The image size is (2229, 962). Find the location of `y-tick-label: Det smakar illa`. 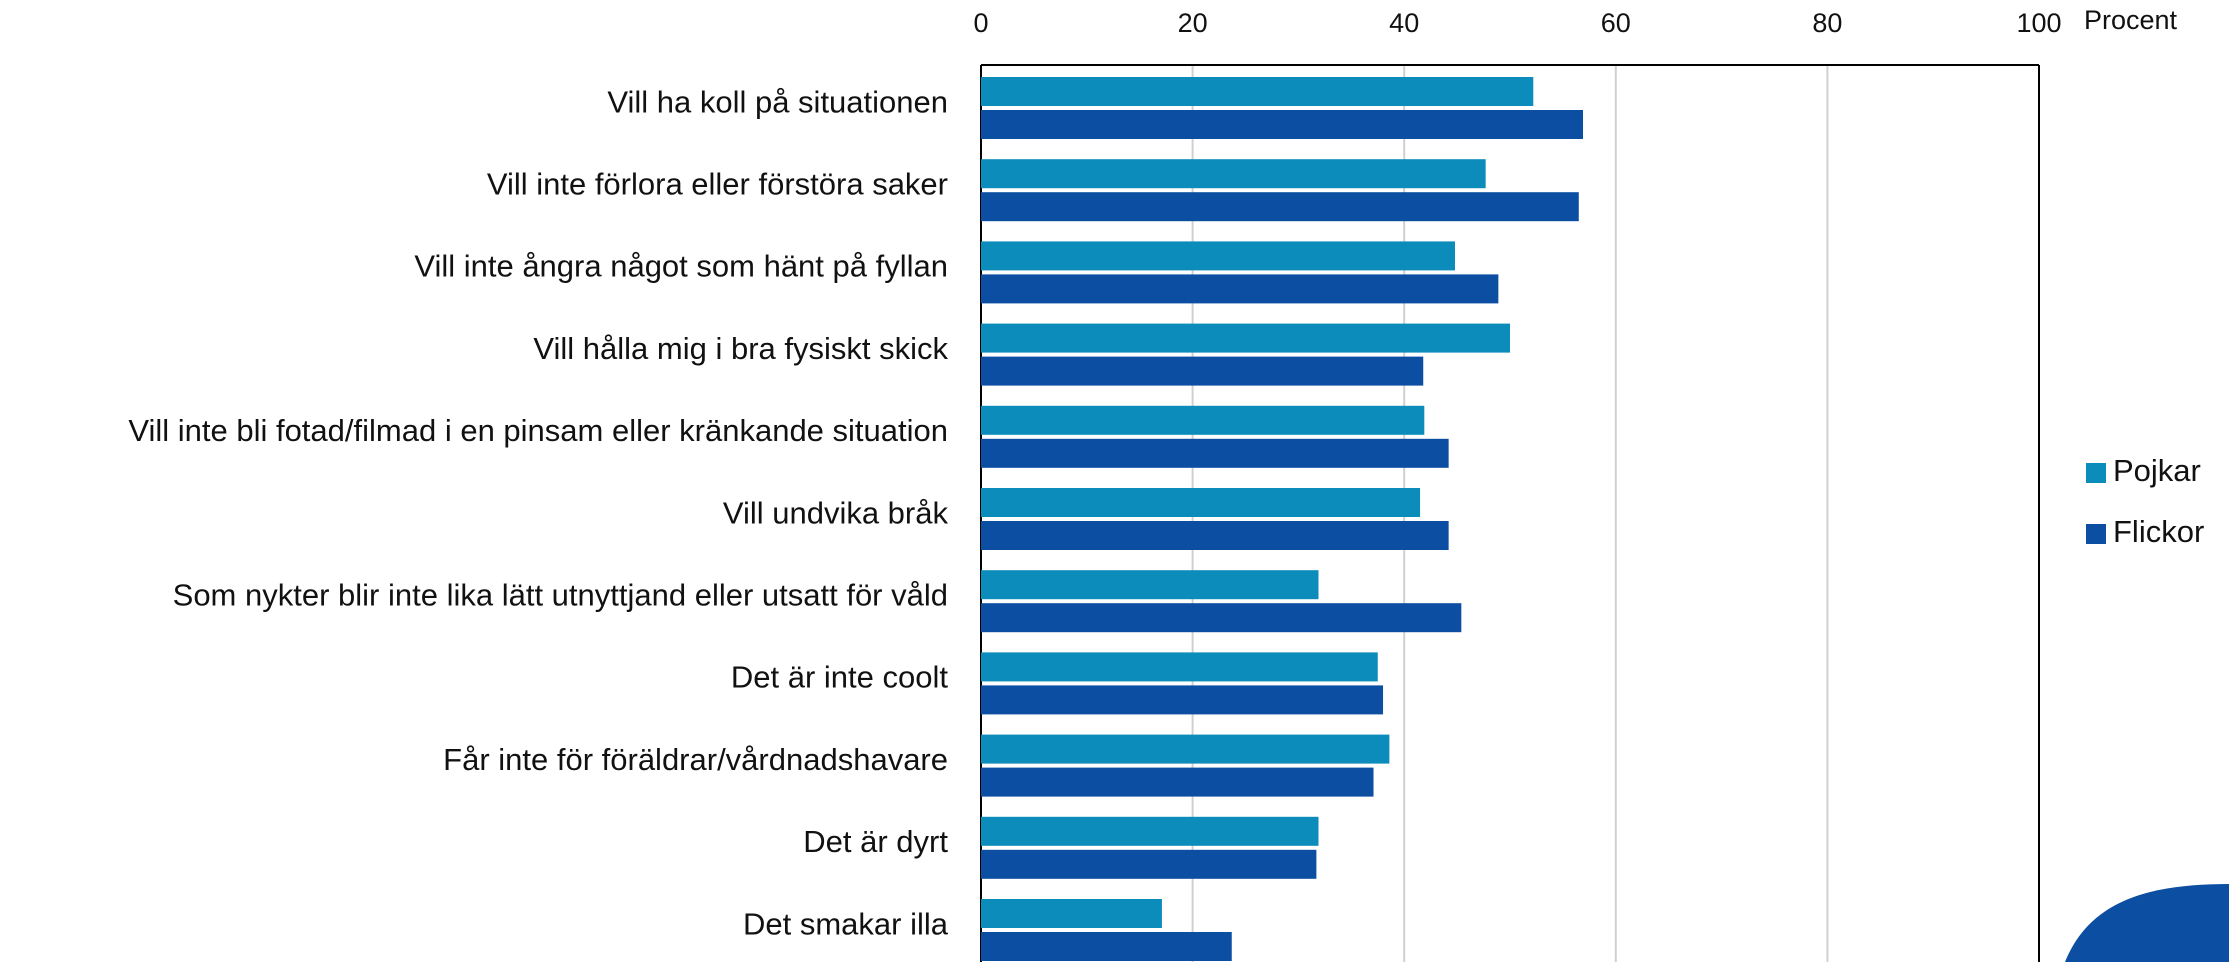

y-tick-label: Det smakar illa is located at coordinates (846, 923).